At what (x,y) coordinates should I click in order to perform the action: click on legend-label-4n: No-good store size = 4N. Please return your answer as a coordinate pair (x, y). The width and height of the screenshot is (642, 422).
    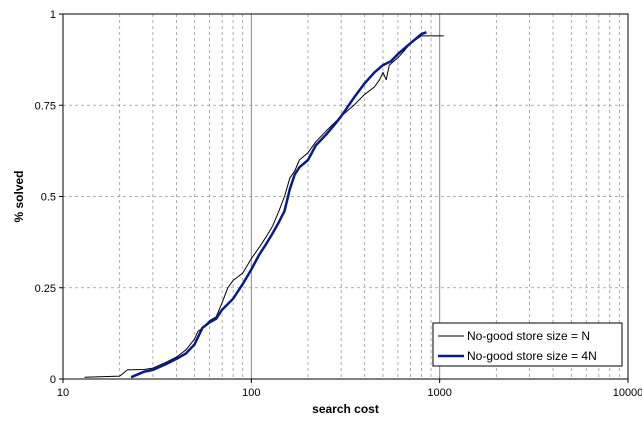
    Looking at the image, I should click on (532, 356).